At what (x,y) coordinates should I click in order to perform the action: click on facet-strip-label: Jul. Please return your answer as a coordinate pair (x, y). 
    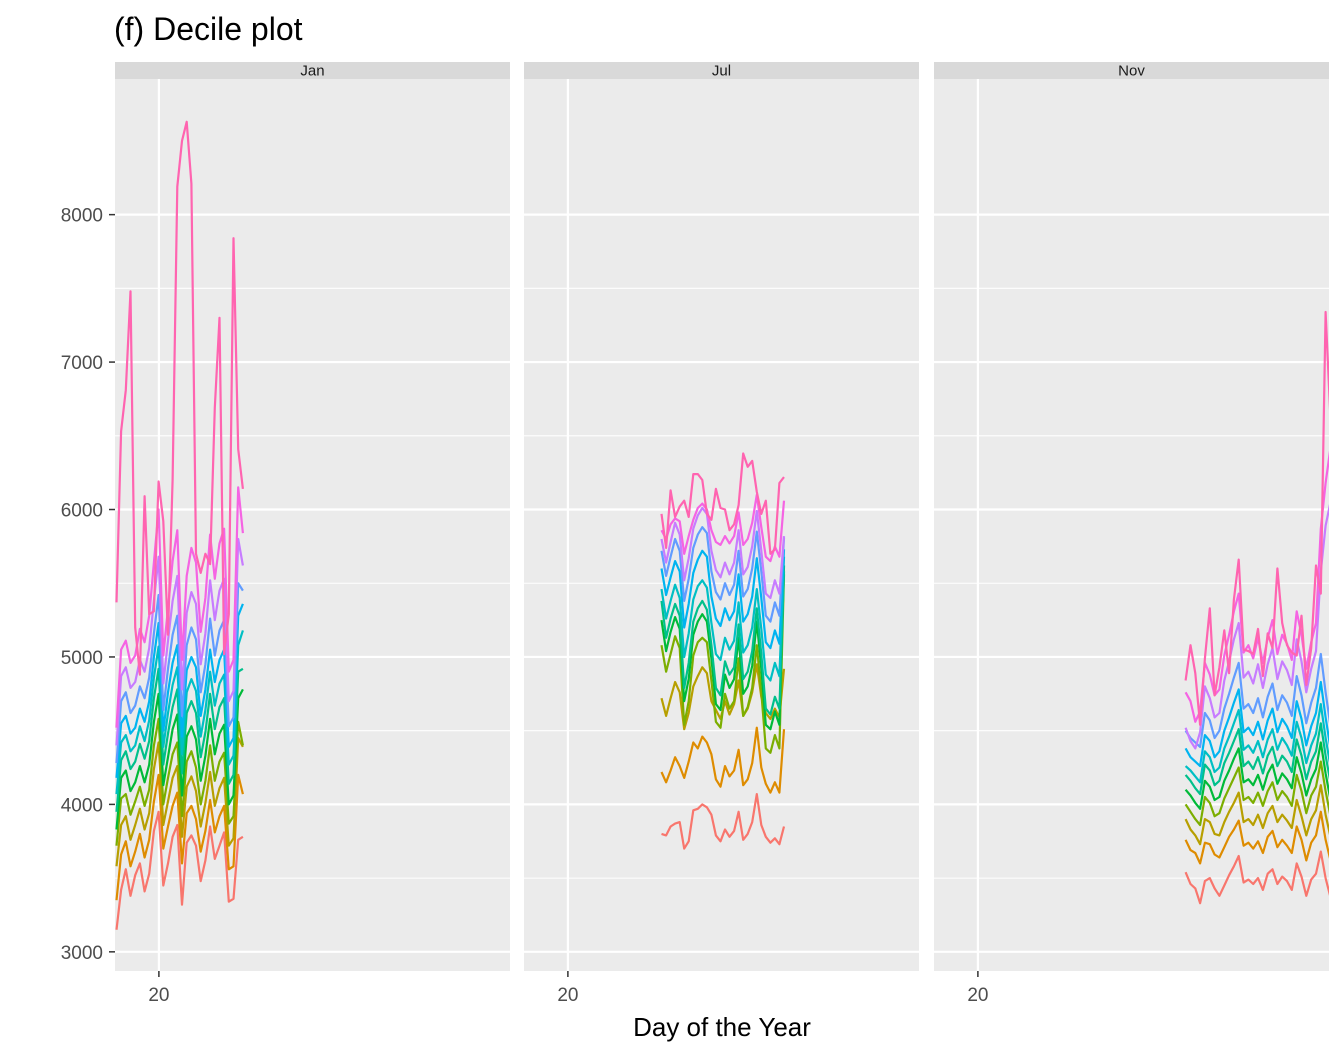
    Looking at the image, I should click on (721, 71).